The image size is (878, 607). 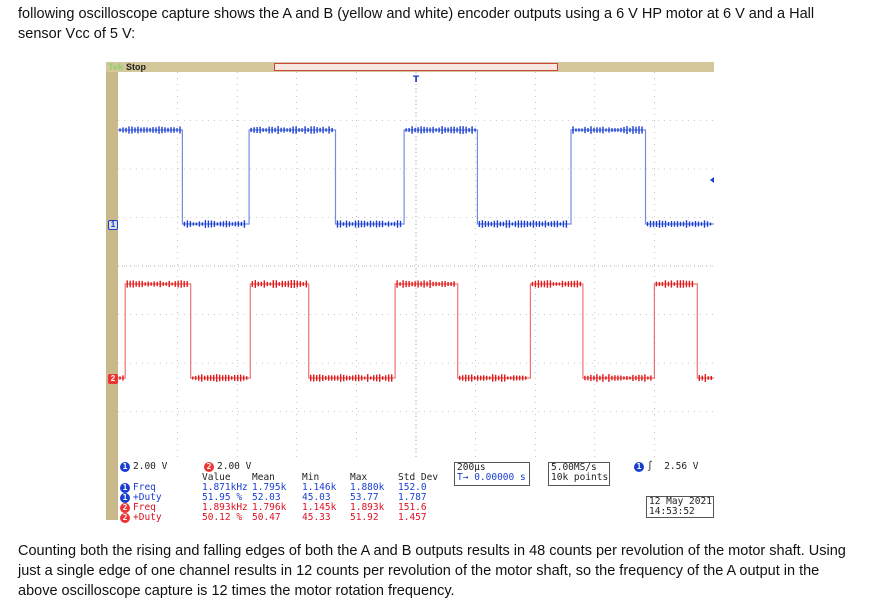 What do you see at coordinates (225, 487) in the screenshot?
I see `measurement-cell: 1.871kHz` at bounding box center [225, 487].